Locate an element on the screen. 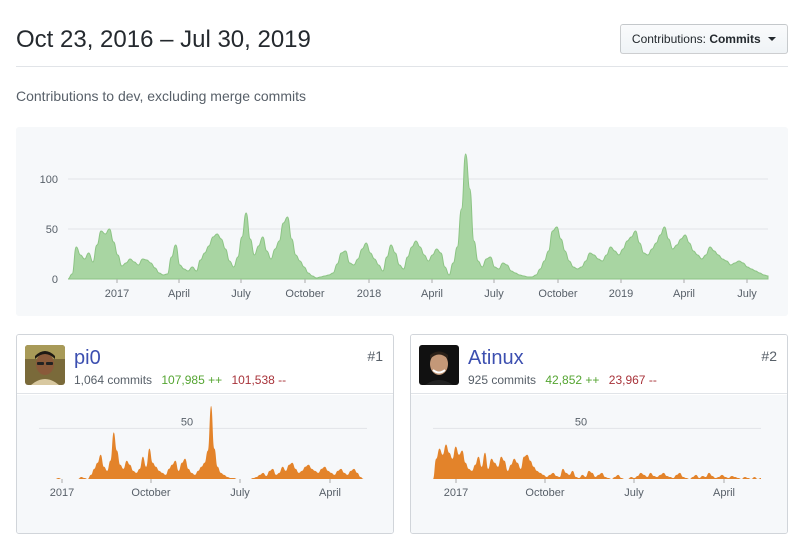 Image resolution: width=800 pixels, height=547 pixels. additions-count: 42,852 ++ is located at coordinates (572, 380).